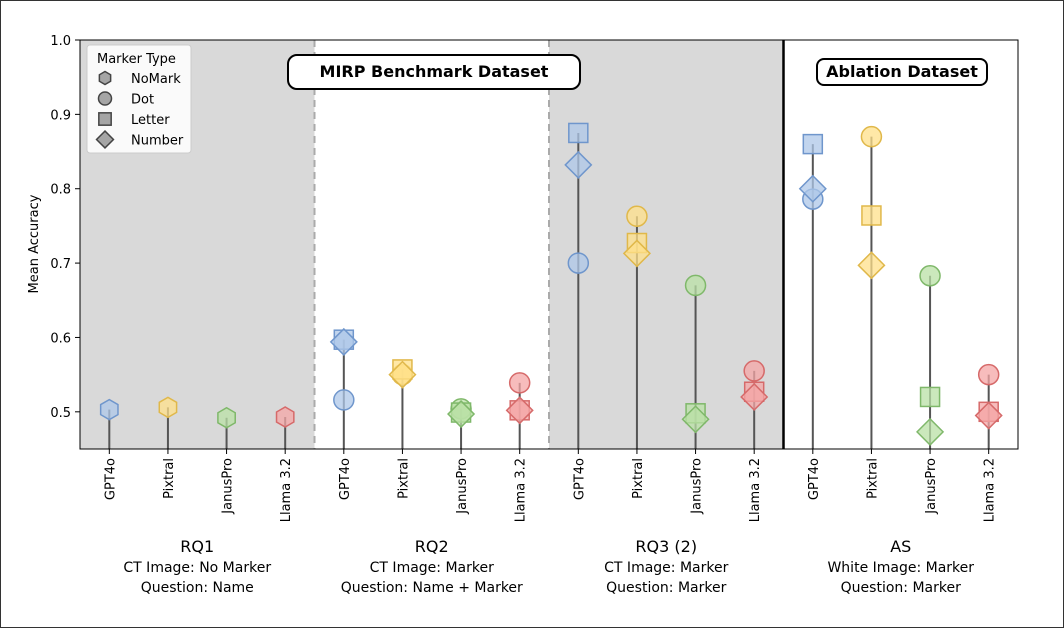 This screenshot has width=1064, height=632. What do you see at coordinates (105, 98) in the screenshot?
I see `legend-symbol-dot` at bounding box center [105, 98].